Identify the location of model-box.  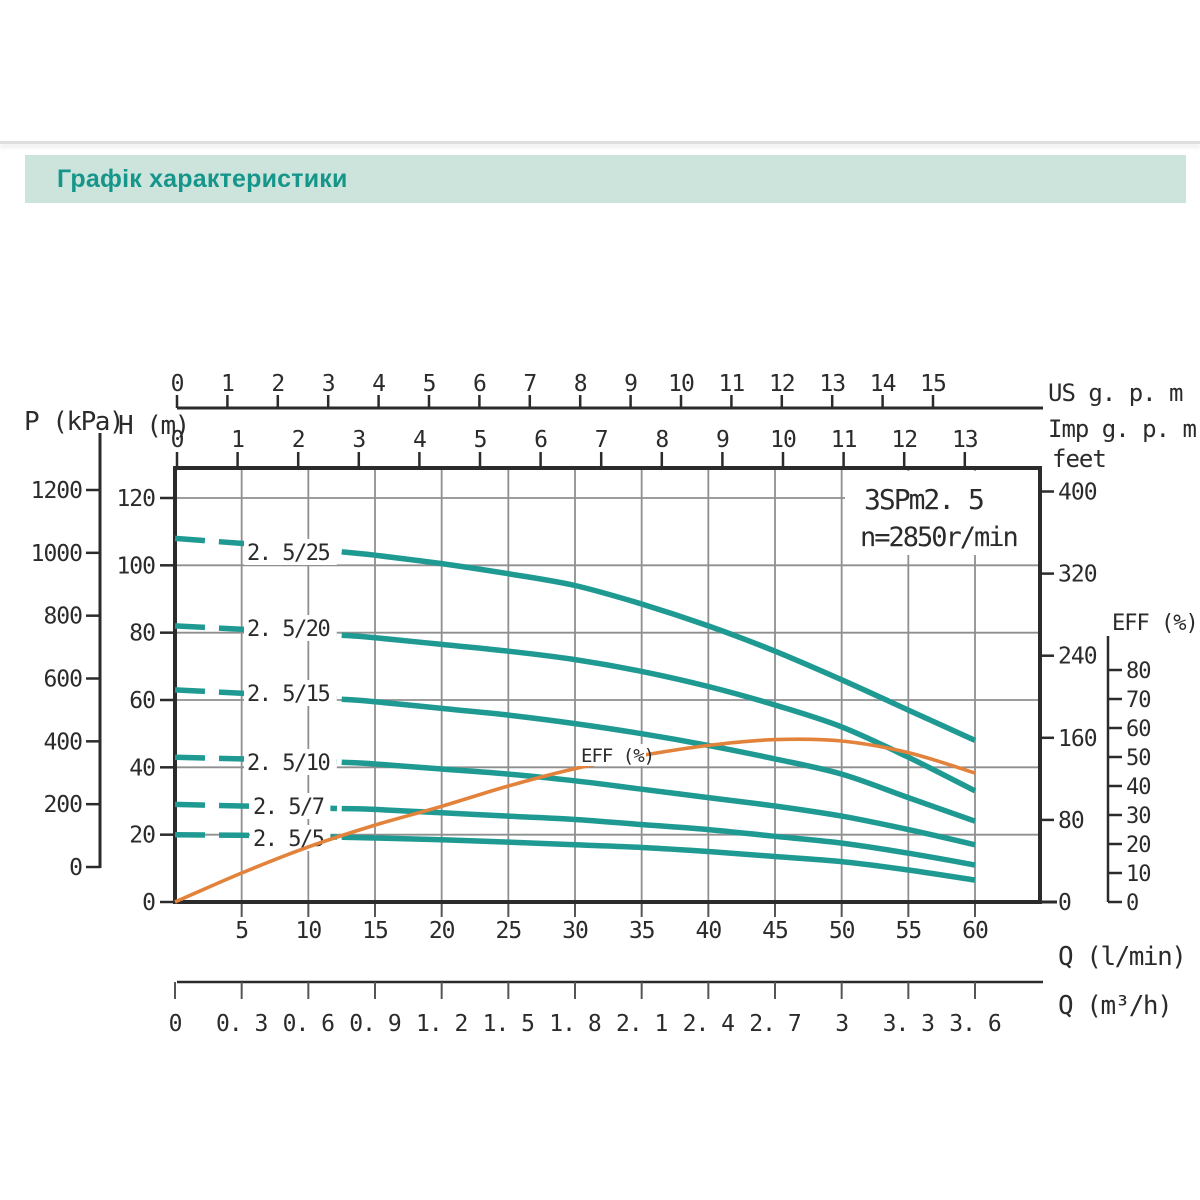
(941, 513).